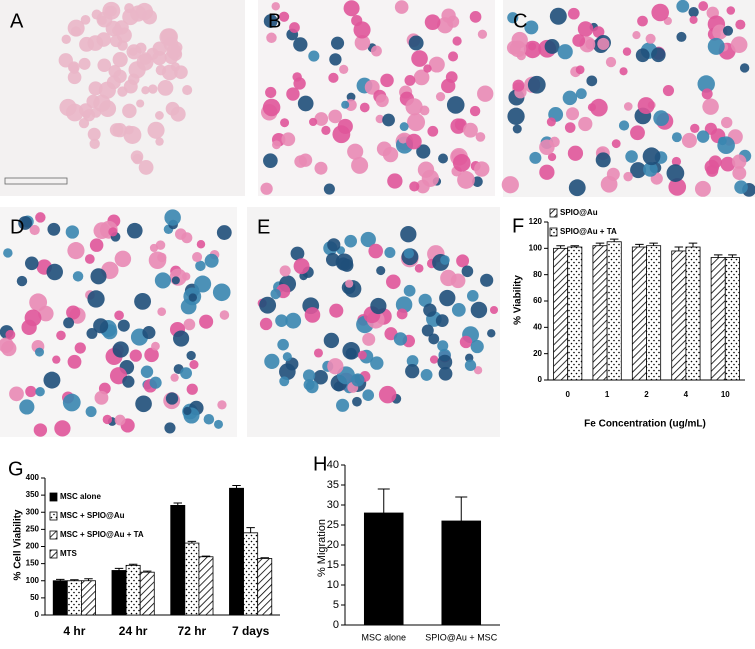  I want to click on panel-label: F, so click(518, 226).